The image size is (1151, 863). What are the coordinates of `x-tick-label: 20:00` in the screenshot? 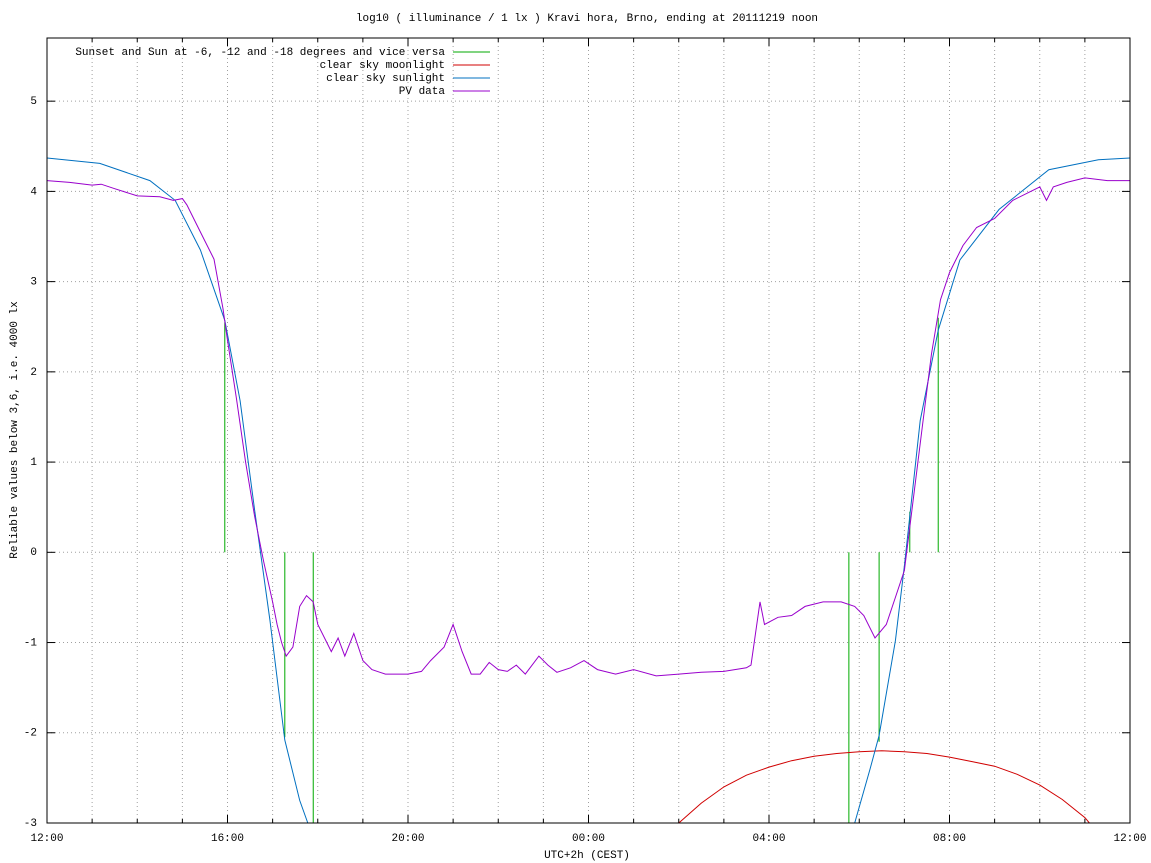 It's located at (407, 839).